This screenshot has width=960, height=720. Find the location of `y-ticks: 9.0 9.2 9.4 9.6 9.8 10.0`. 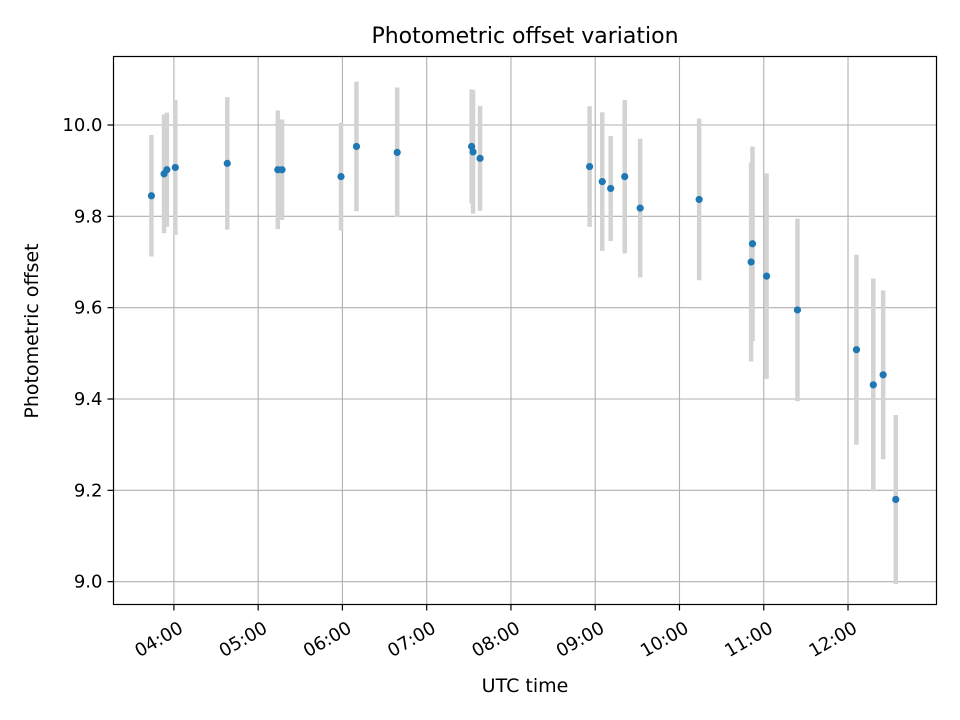

y-ticks: 9.0 9.2 9.4 9.6 9.8 10.0 is located at coordinates (88, 354).